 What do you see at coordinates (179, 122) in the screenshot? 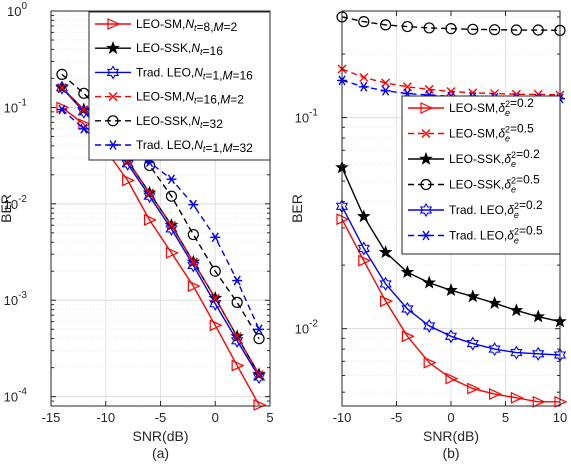
I see `legend-label: LEO-SSK,Nt=32` at bounding box center [179, 122].